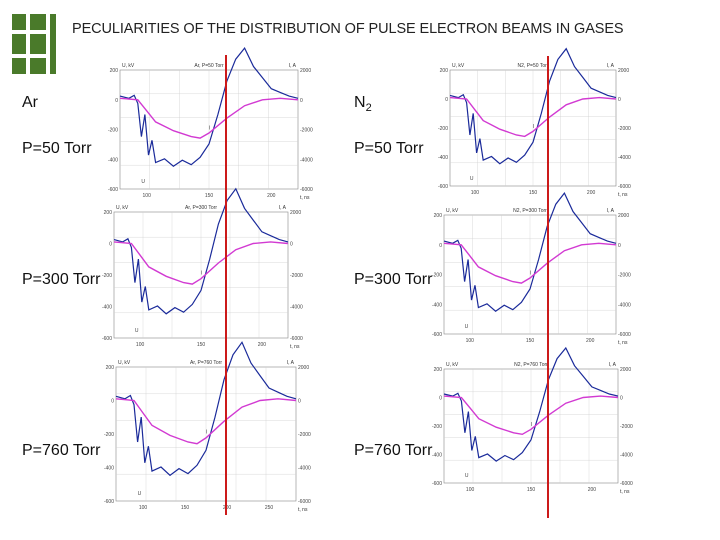  Describe the element at coordinates (206, 363) in the screenshot. I see `plot-title: Ar, P=760 Torr` at that location.